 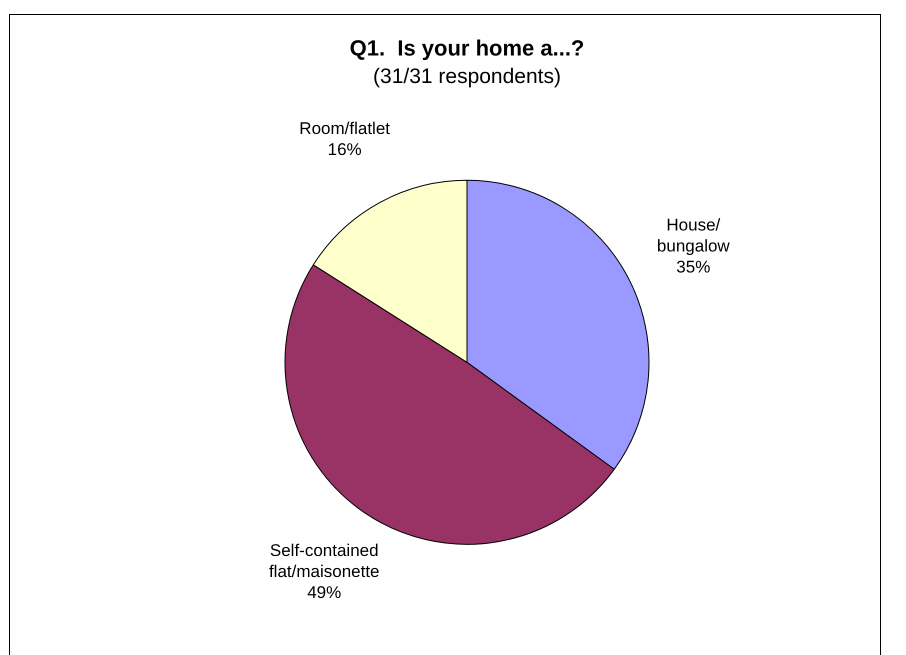 I want to click on chart-title: Q1. Is your home a...?, so click(x=467, y=47).